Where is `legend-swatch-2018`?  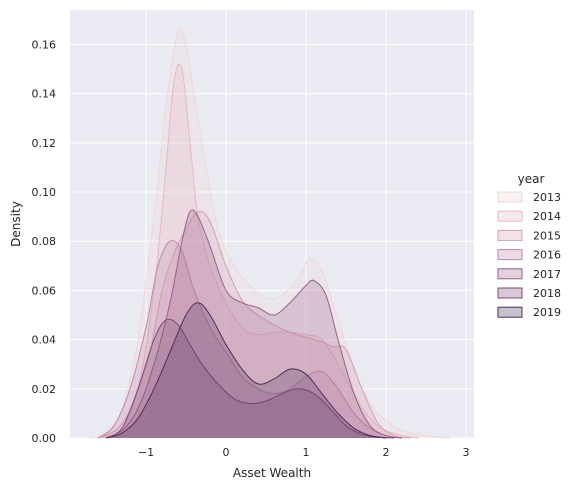 legend-swatch-2018 is located at coordinates (510, 293).